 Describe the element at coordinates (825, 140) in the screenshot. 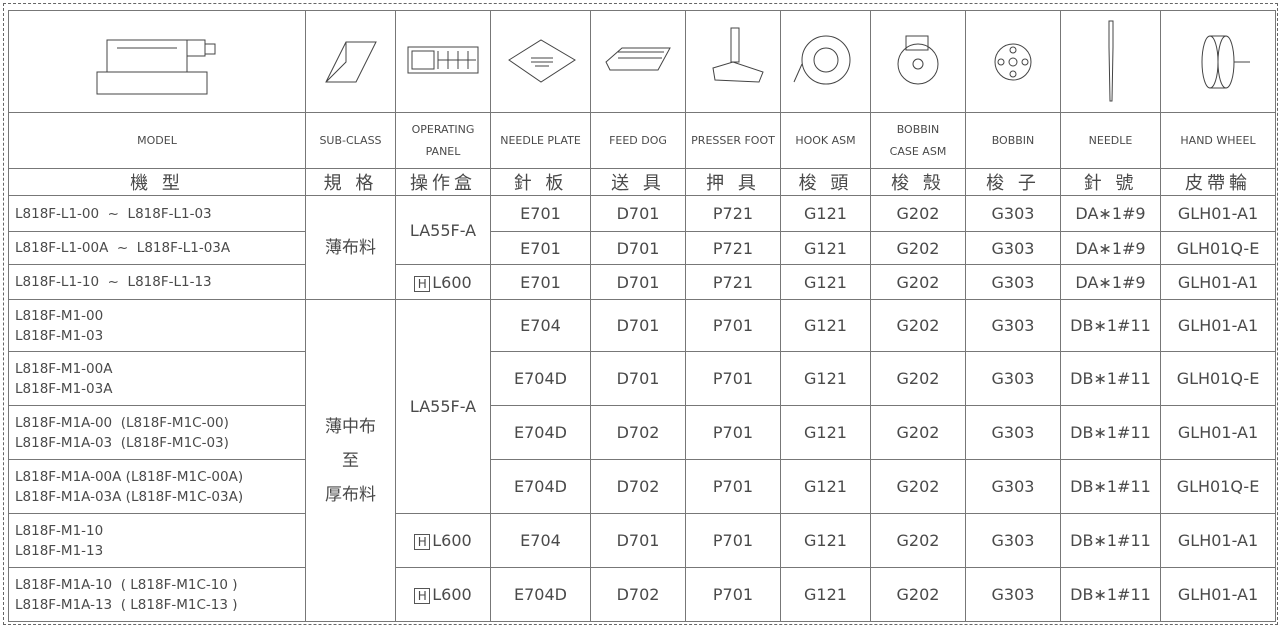

I see `header-text: HOOK ASM` at that location.